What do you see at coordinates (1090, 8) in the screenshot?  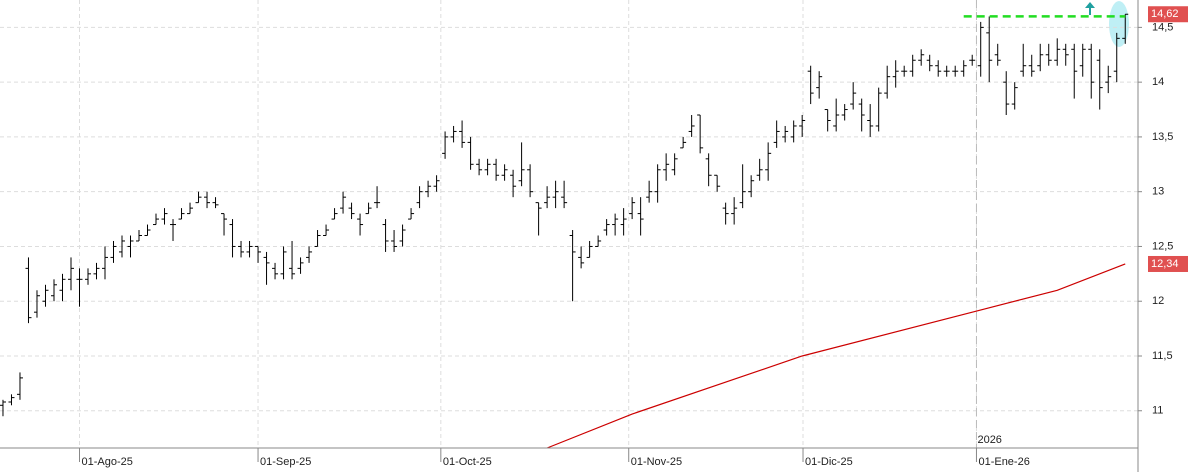 I see `up-arrow` at bounding box center [1090, 8].